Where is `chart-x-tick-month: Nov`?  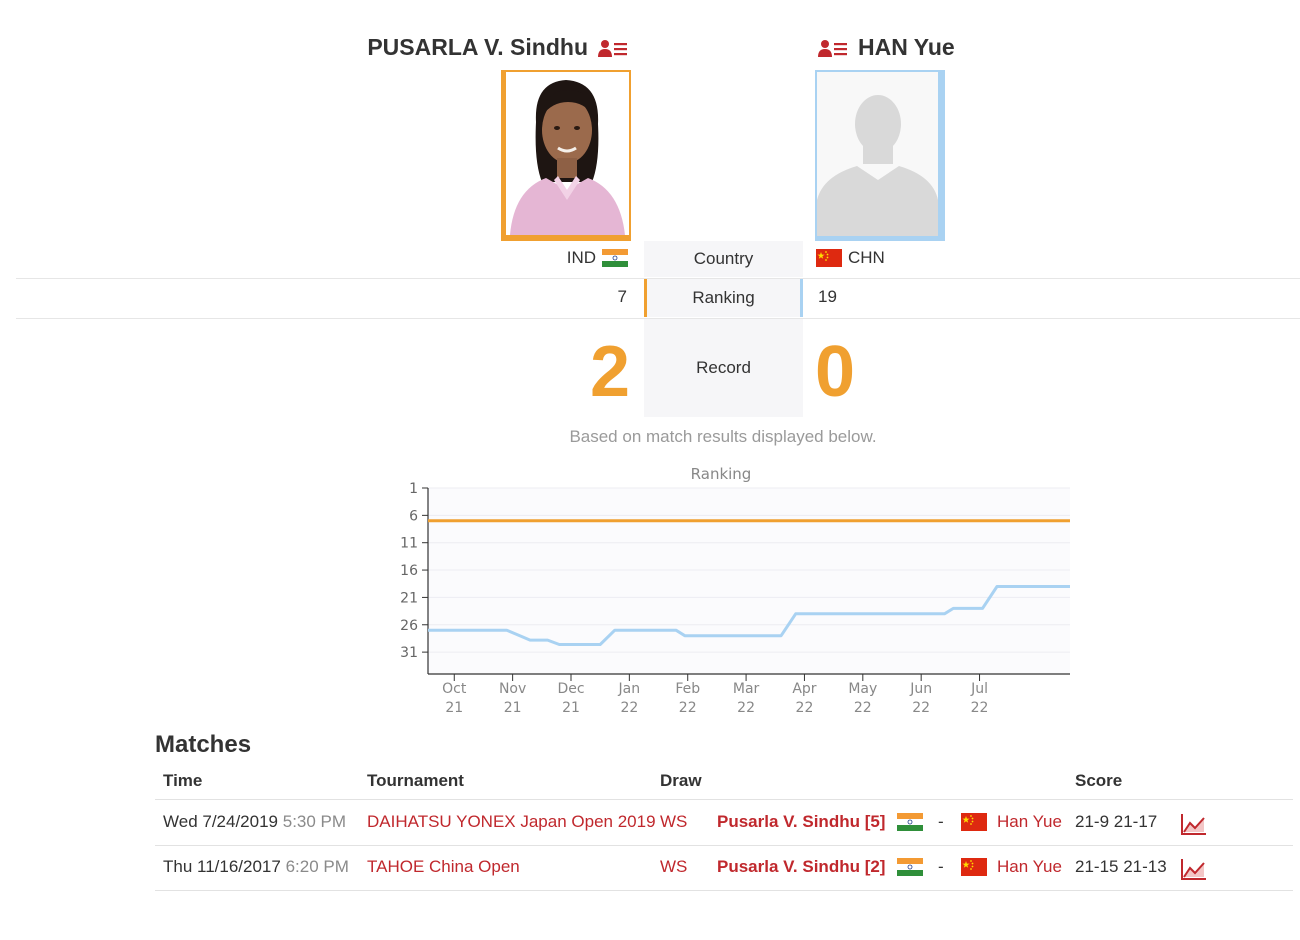
chart-x-tick-month: Nov is located at coordinates (512, 689).